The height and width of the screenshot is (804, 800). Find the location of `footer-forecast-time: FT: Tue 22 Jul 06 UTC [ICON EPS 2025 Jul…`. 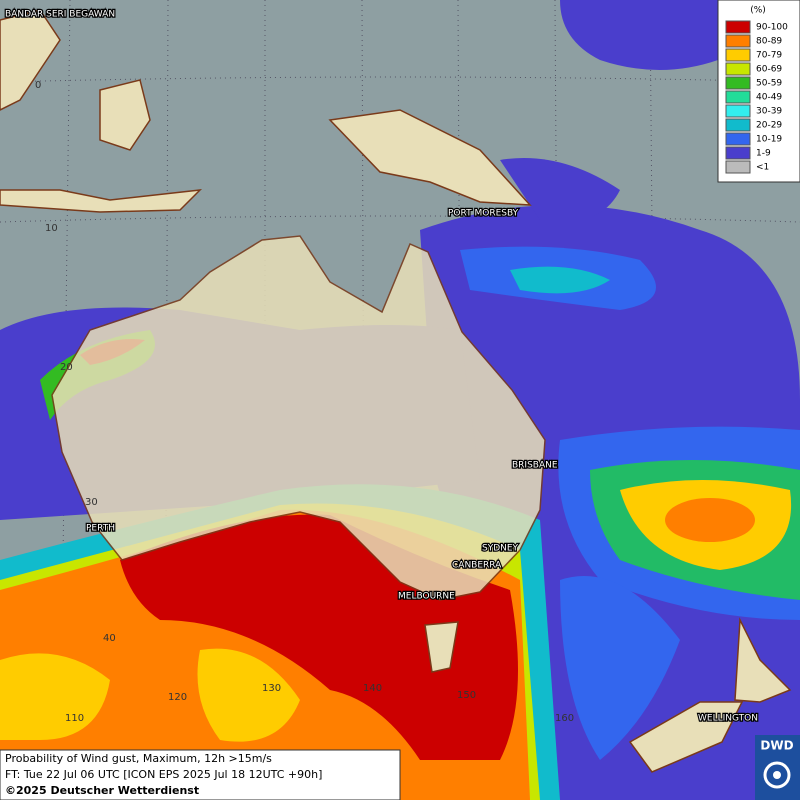

footer-forecast-time: FT: Tue 22 Jul 06 UTC [ICON EPS 2025 Jul… is located at coordinates (163, 774).